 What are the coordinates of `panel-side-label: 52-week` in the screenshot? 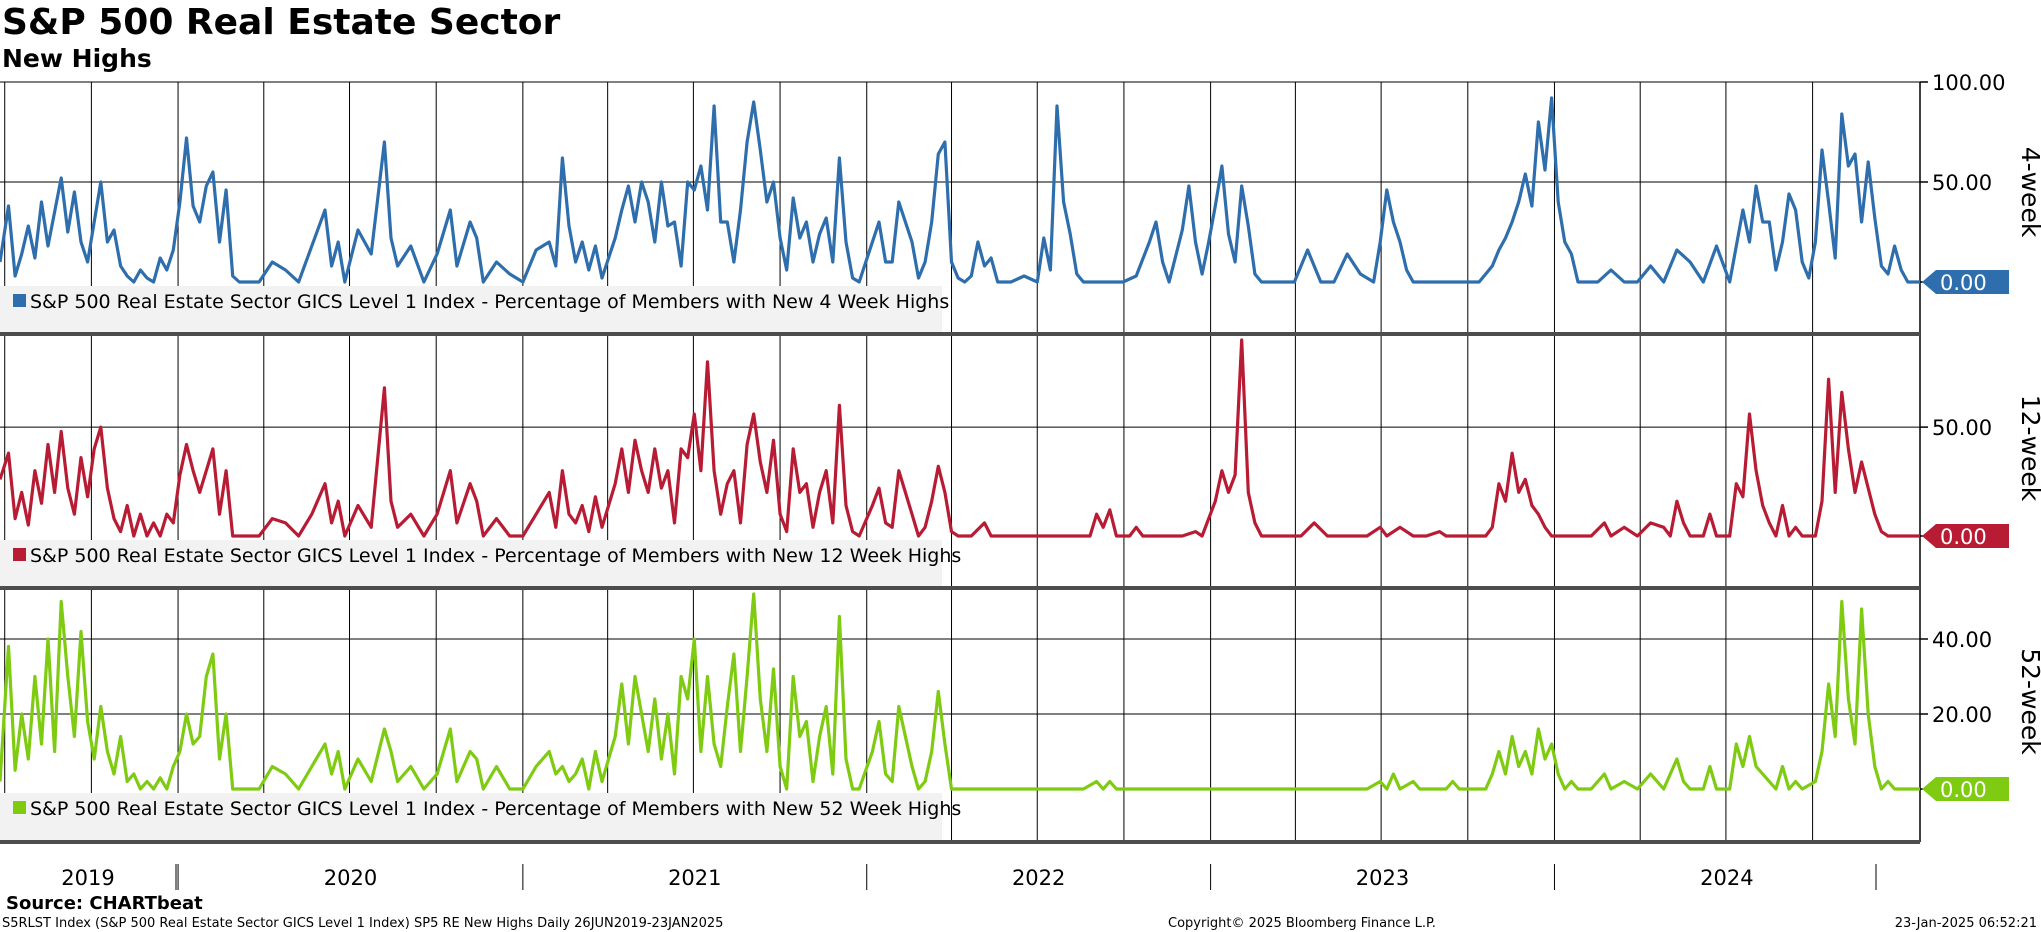 It's located at (2028, 701).